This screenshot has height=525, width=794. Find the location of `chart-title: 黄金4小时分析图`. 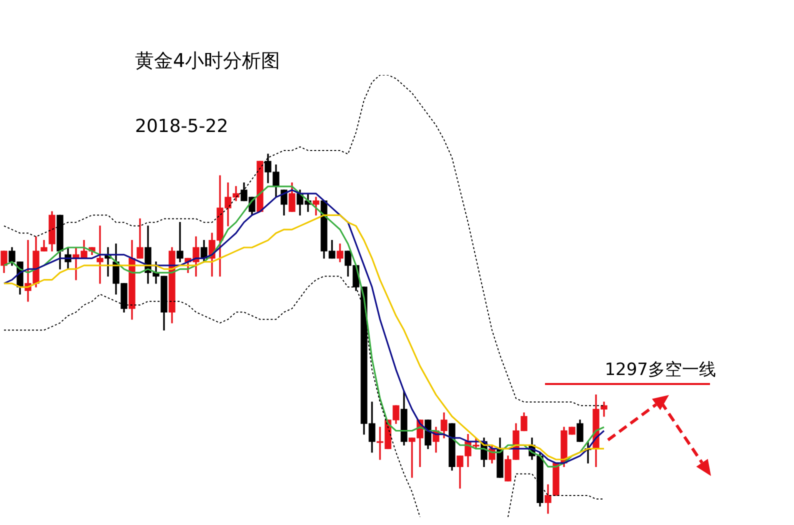

chart-title: 黄金4小时分析图 is located at coordinates (207, 61).